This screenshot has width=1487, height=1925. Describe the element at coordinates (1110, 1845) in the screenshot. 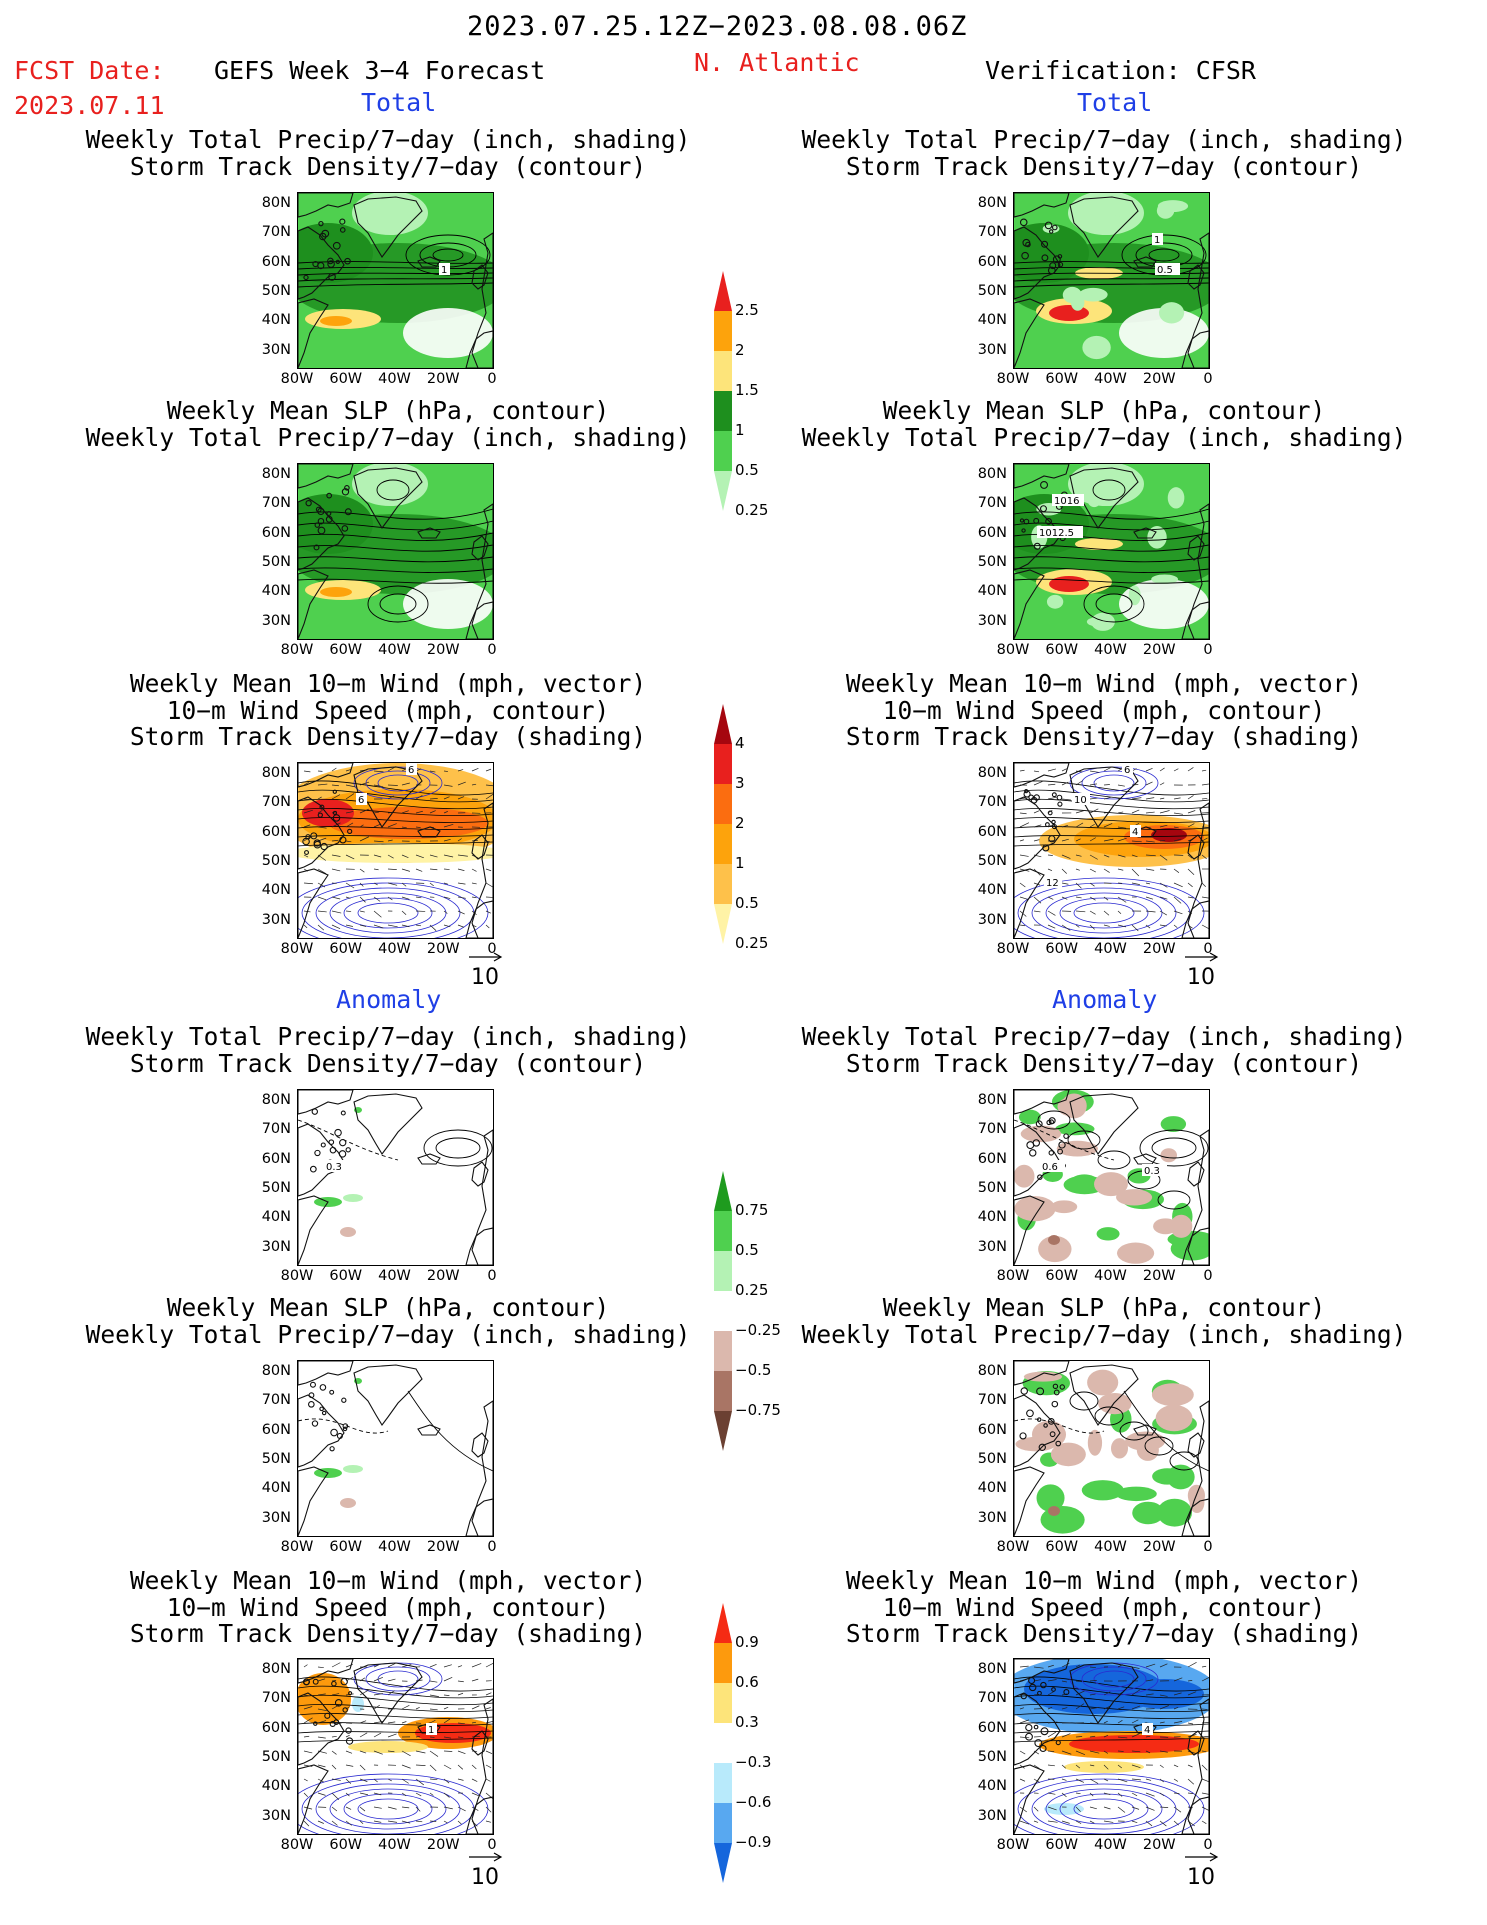

I see `ver-anom-wind-lon-label: 40W` at that location.